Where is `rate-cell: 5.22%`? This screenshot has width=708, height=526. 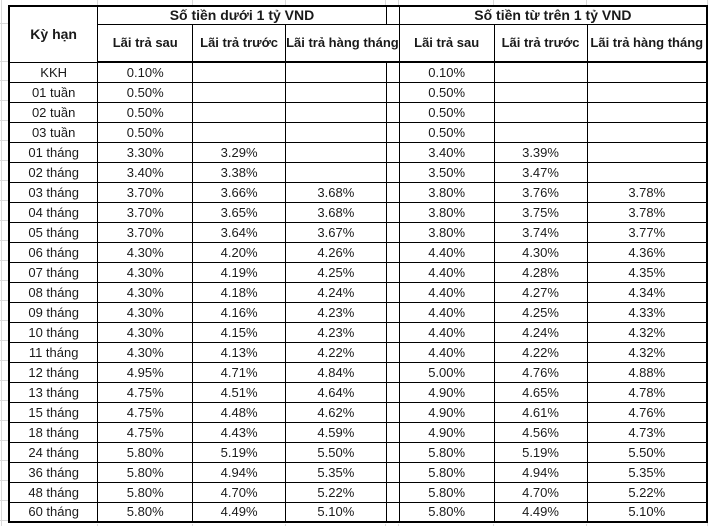 rate-cell: 5.22% is located at coordinates (336, 492).